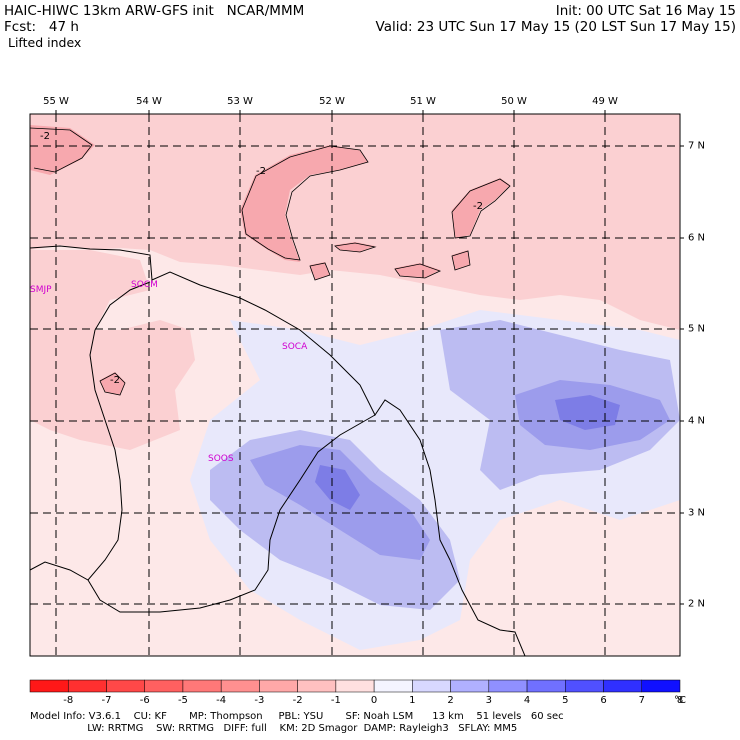 The image size is (740, 740). What do you see at coordinates (297, 700) in the screenshot?
I see `colorbar-tick-label: -2` at bounding box center [297, 700].